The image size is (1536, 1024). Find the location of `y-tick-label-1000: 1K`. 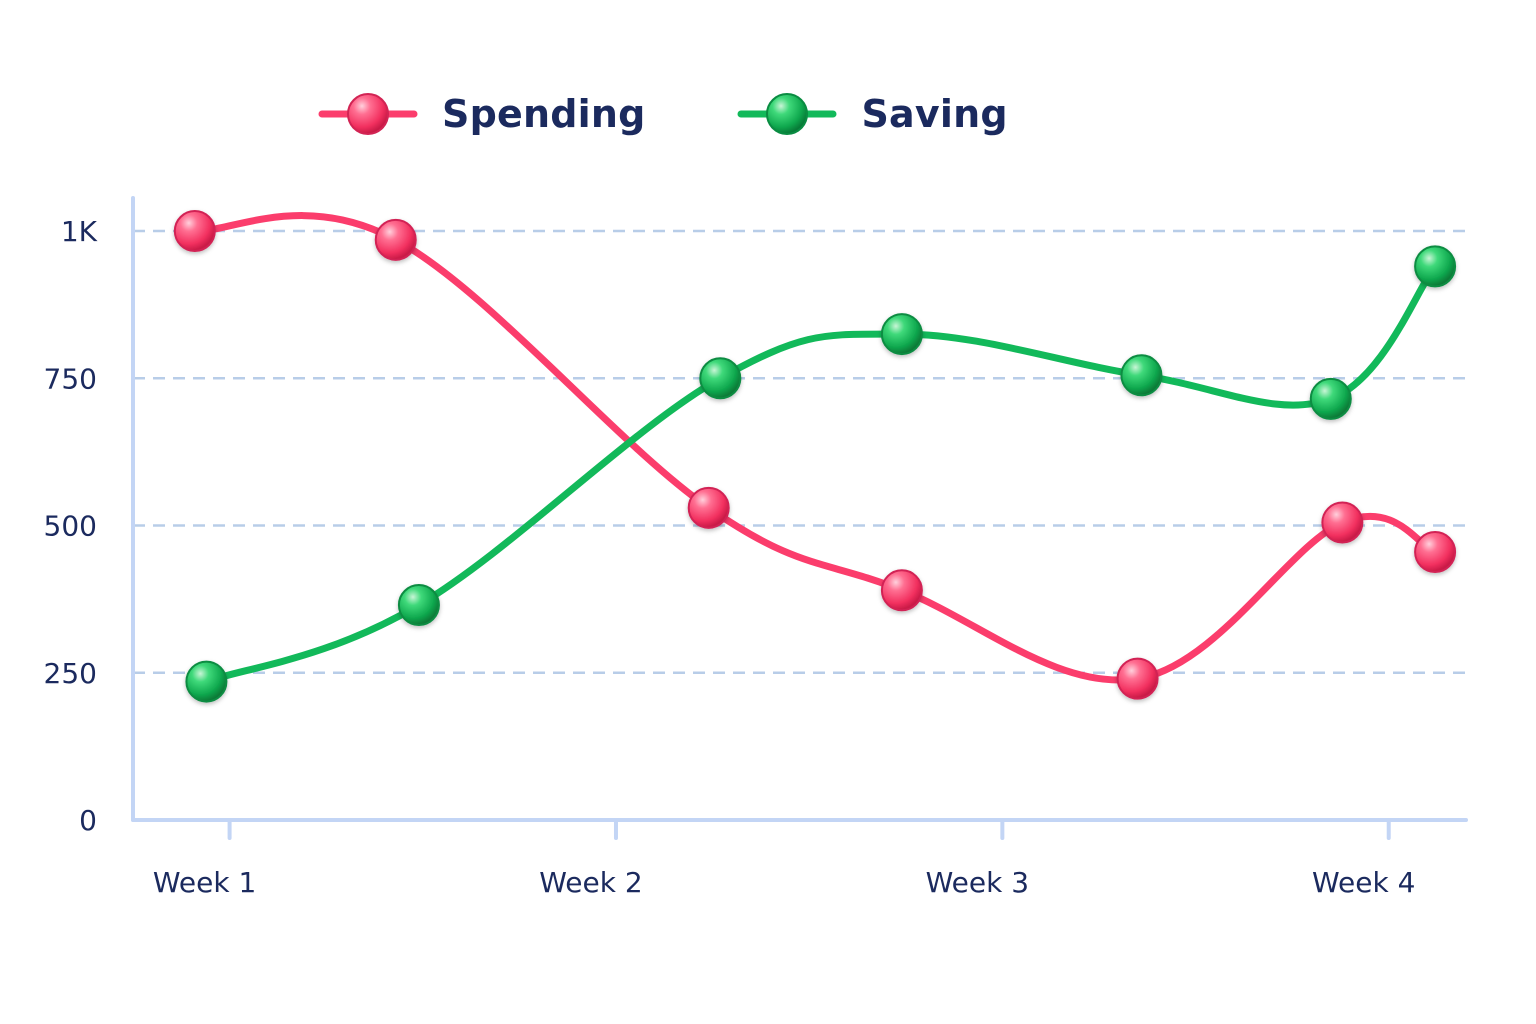

y-tick-label-1000: 1K is located at coordinates (79, 231).